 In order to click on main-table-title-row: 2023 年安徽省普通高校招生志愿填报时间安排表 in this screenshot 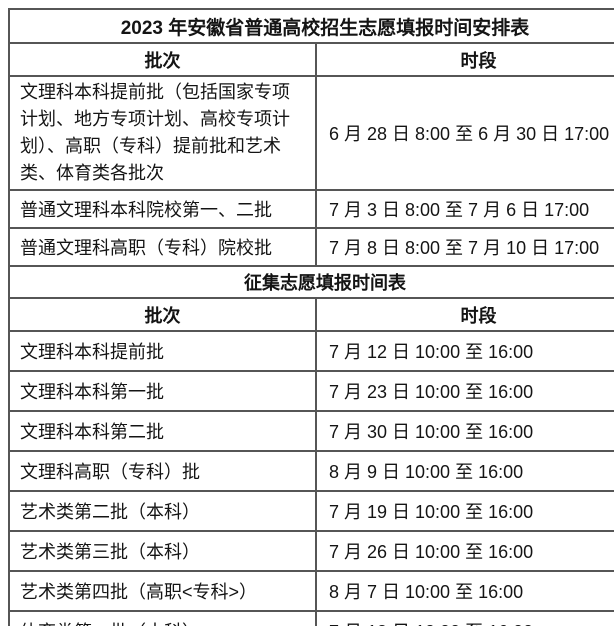, I will do `click(311, 26)`.